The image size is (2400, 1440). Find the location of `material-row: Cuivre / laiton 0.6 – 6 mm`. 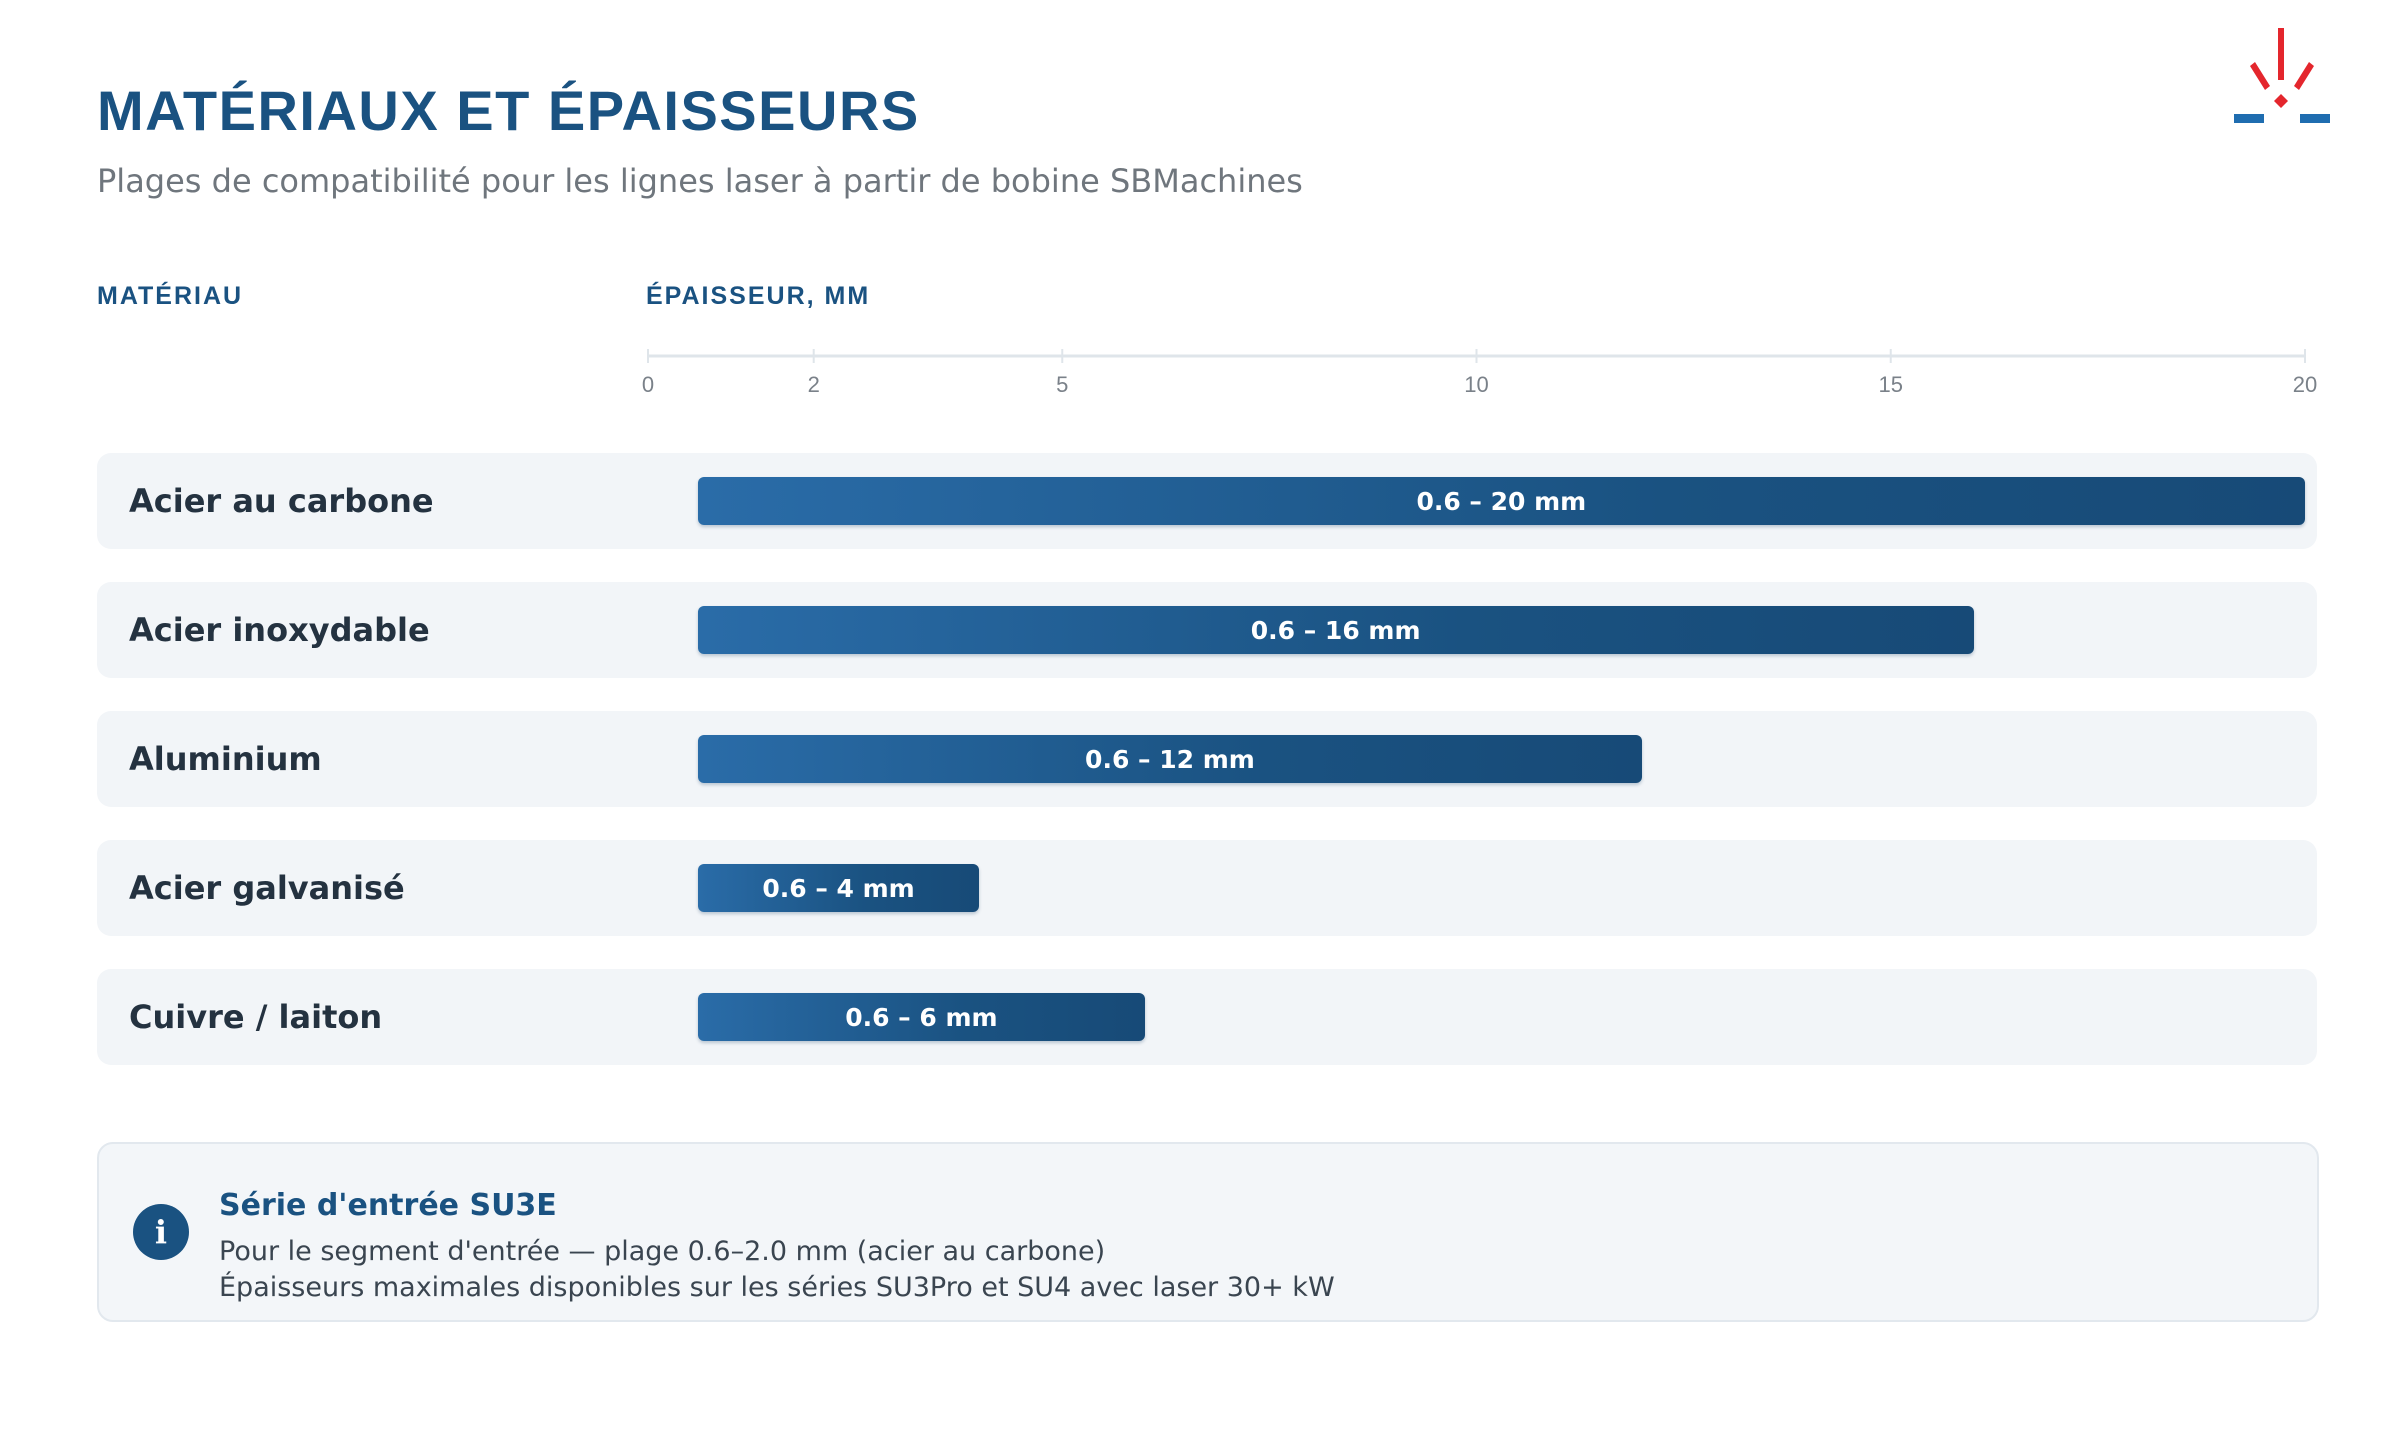

material-row: Cuivre / laiton 0.6 – 6 mm is located at coordinates (1207, 1017).